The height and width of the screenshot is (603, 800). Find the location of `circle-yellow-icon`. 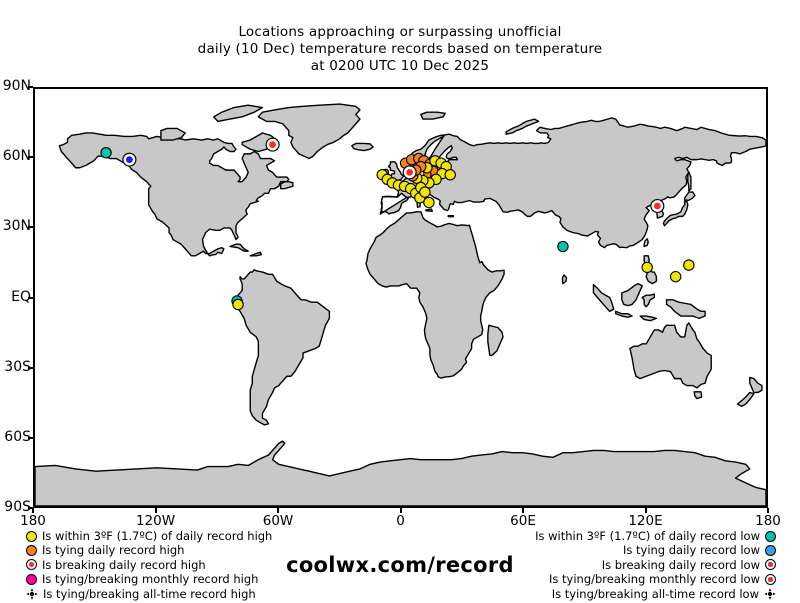

circle-yellow-icon is located at coordinates (31, 536).